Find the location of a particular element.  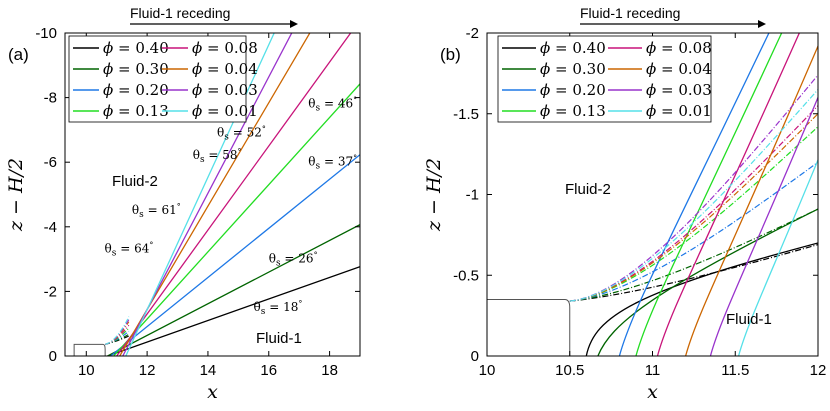

ytick-label-b: 0 is located at coordinates (475, 356).